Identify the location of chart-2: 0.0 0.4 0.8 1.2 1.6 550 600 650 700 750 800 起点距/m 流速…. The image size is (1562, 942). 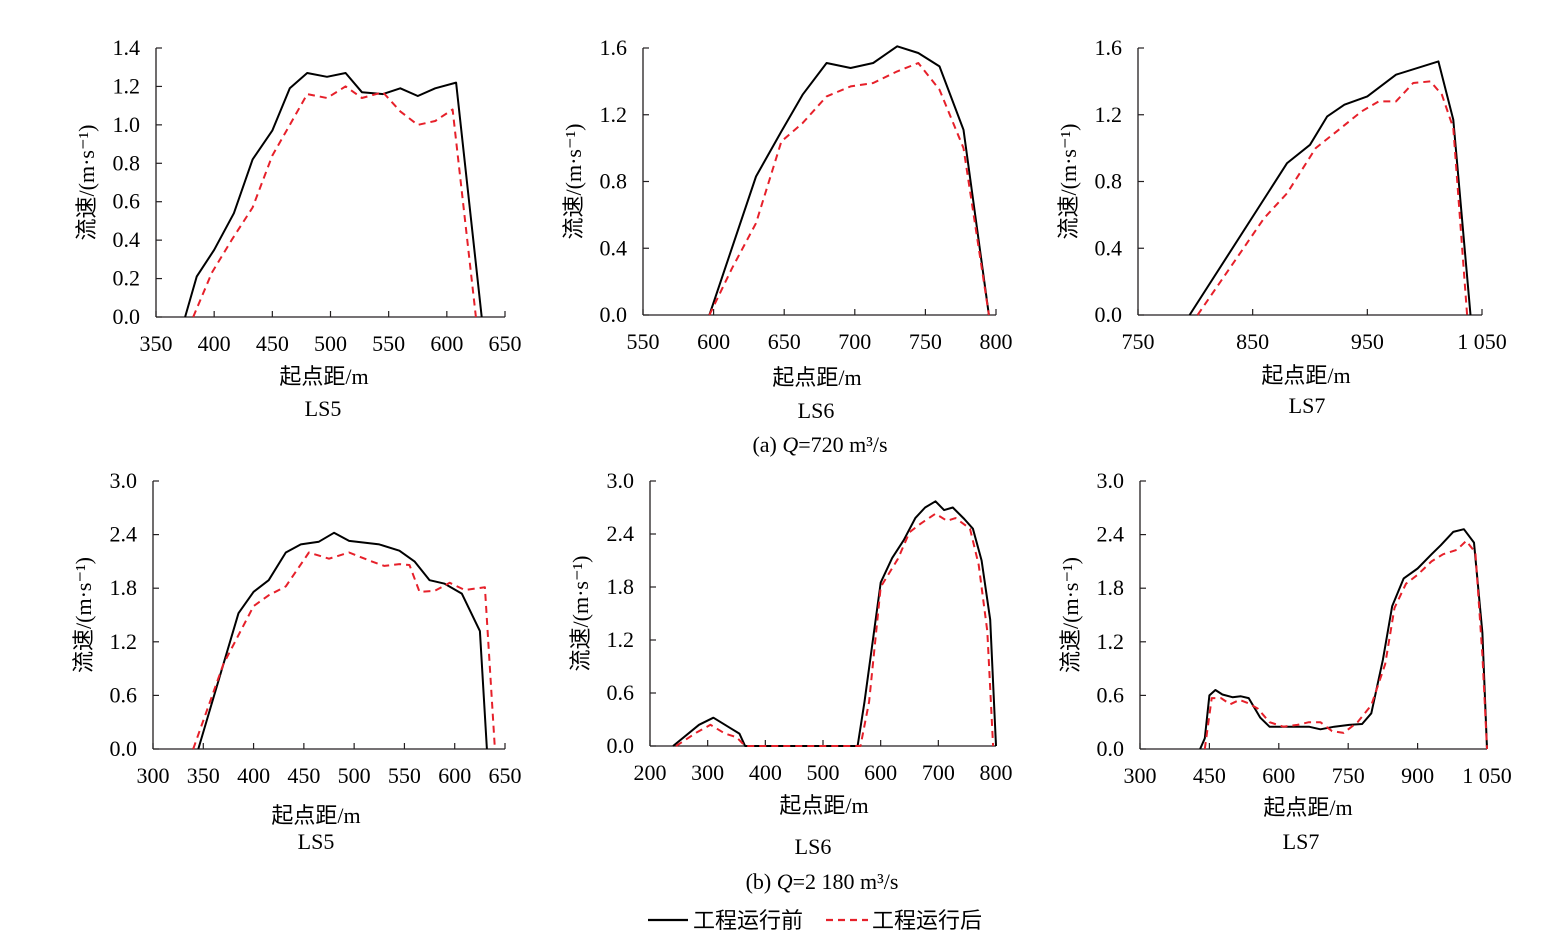
(787, 229).